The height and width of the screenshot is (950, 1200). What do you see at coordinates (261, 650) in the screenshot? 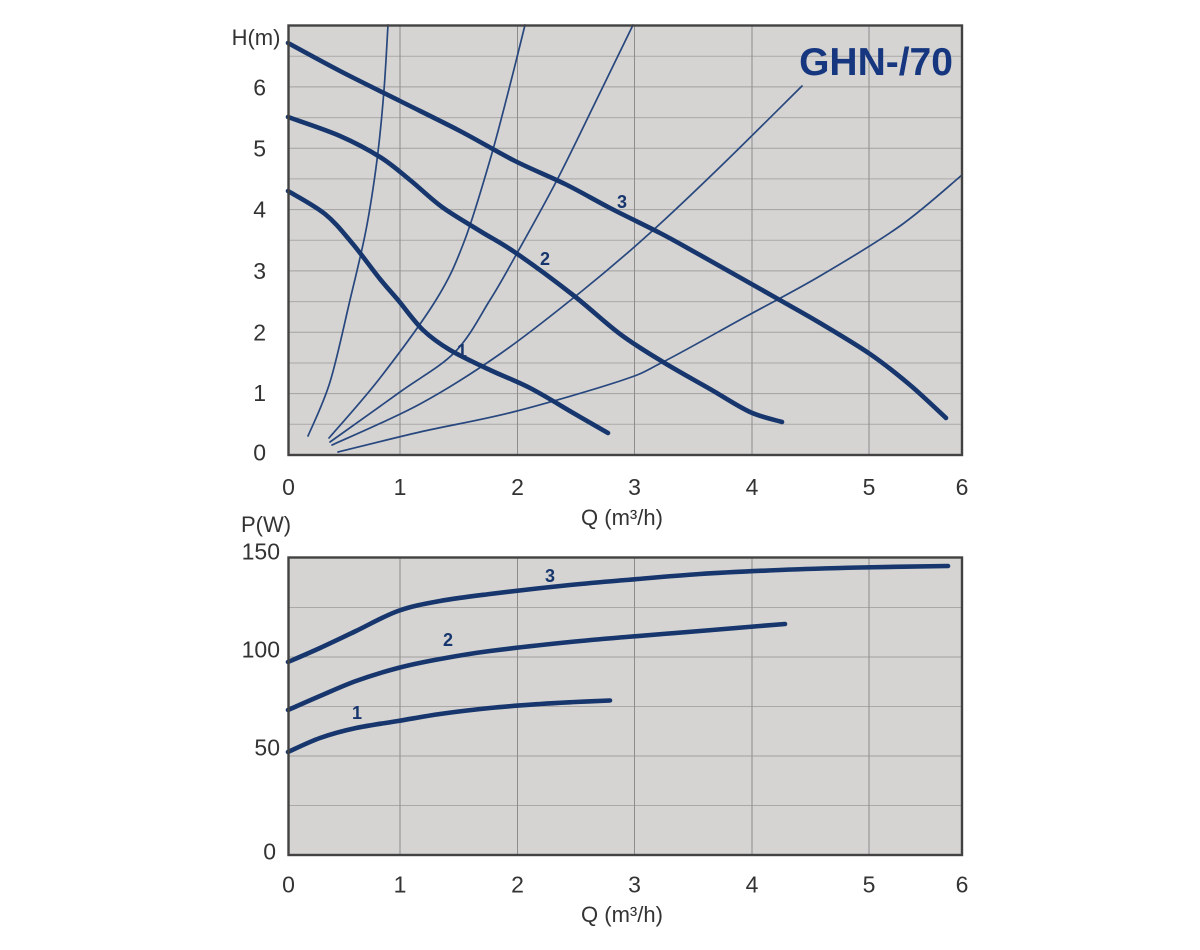
I see `svg-text: 100` at bounding box center [261, 650].